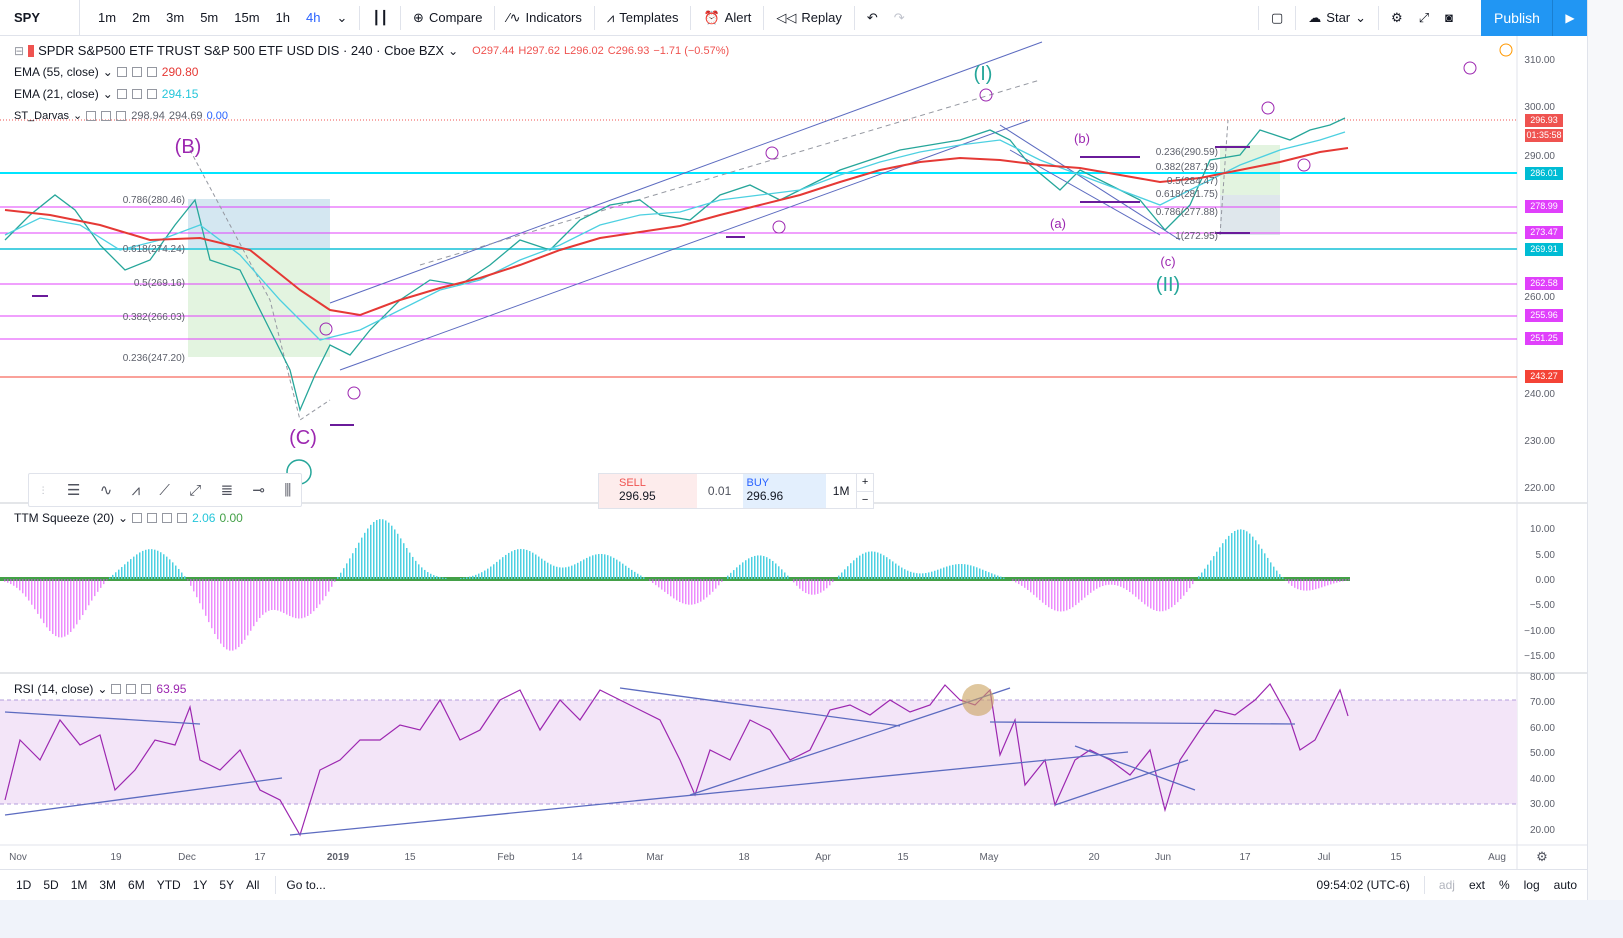 The height and width of the screenshot is (938, 1623). What do you see at coordinates (1565, 885) in the screenshot?
I see `auto-toggle: auto` at bounding box center [1565, 885].